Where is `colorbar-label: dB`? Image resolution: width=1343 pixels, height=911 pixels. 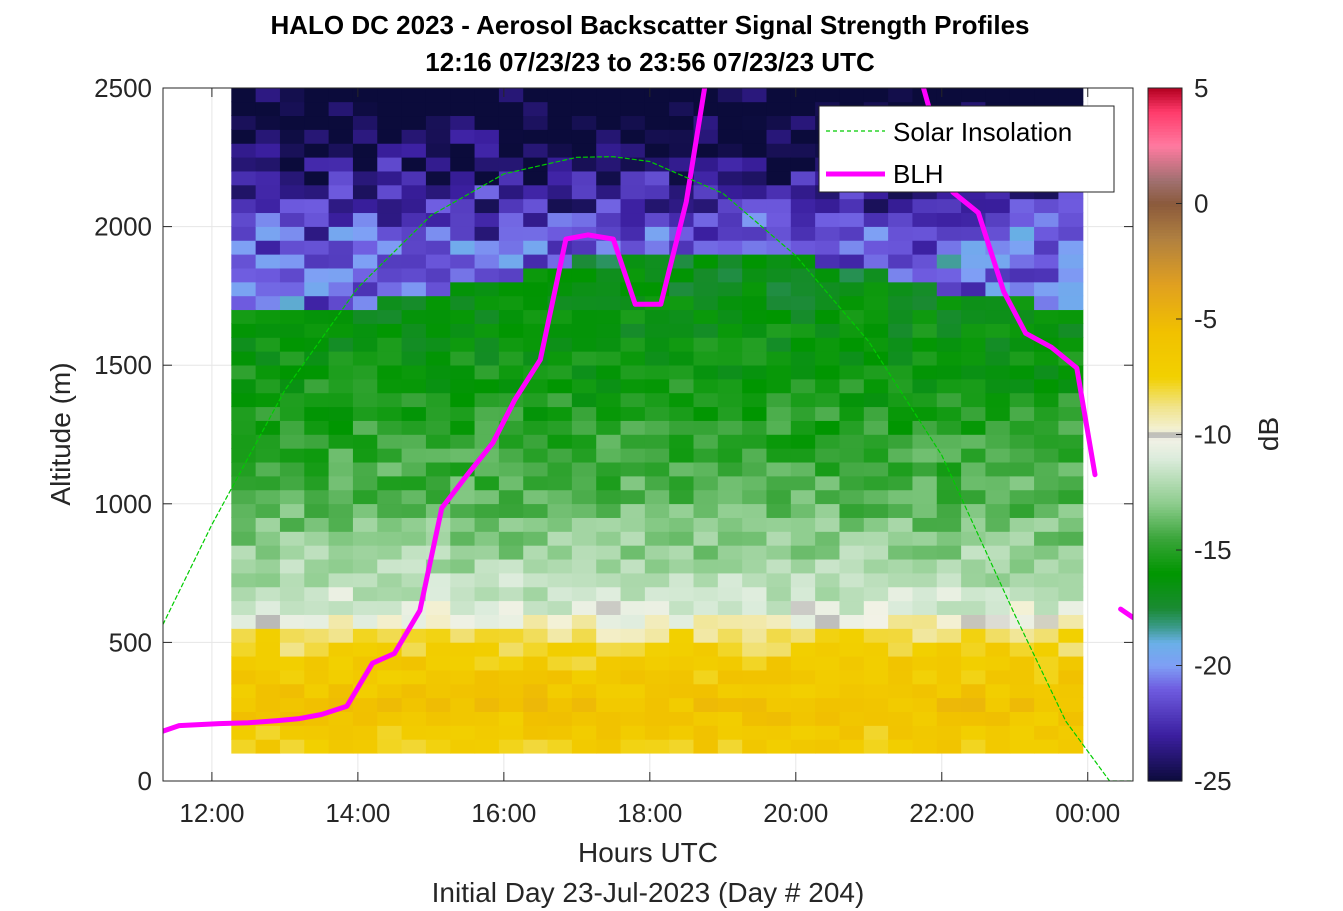 colorbar-label: dB is located at coordinates (1268, 434).